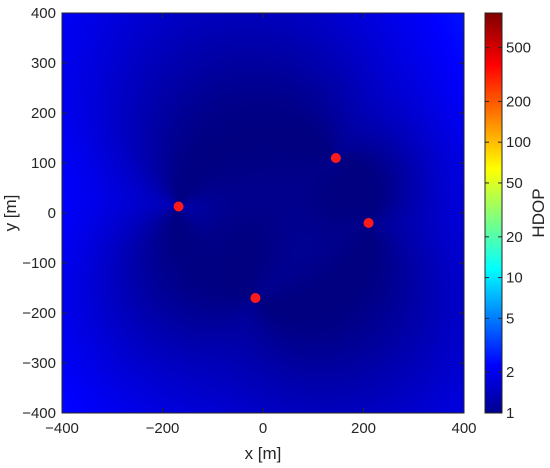  I want to click on colorbar-tick-label: 50, so click(514, 183).